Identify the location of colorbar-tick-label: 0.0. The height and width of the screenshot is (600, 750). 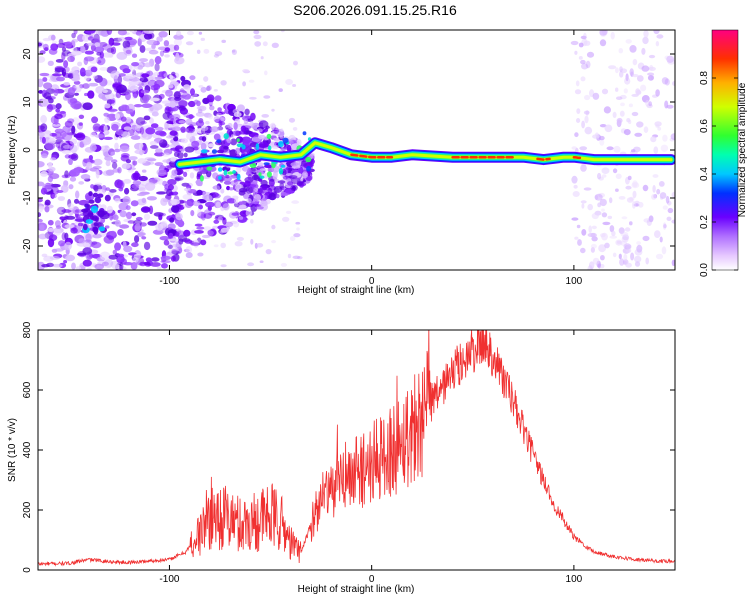
(704, 270).